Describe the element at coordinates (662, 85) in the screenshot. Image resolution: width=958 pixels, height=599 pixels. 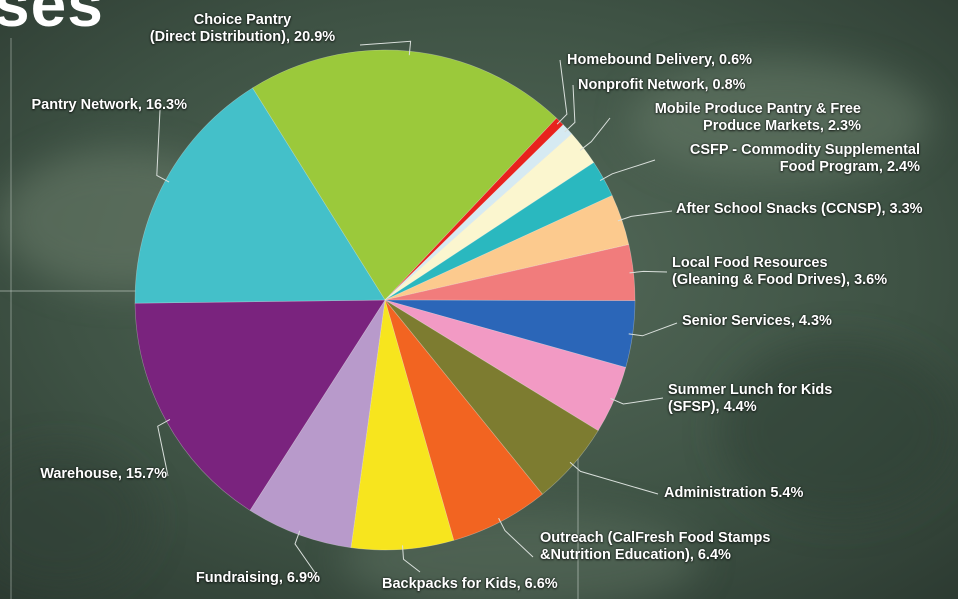
I see `slice-label-line: Nonprofit Network, 0.8%` at that location.